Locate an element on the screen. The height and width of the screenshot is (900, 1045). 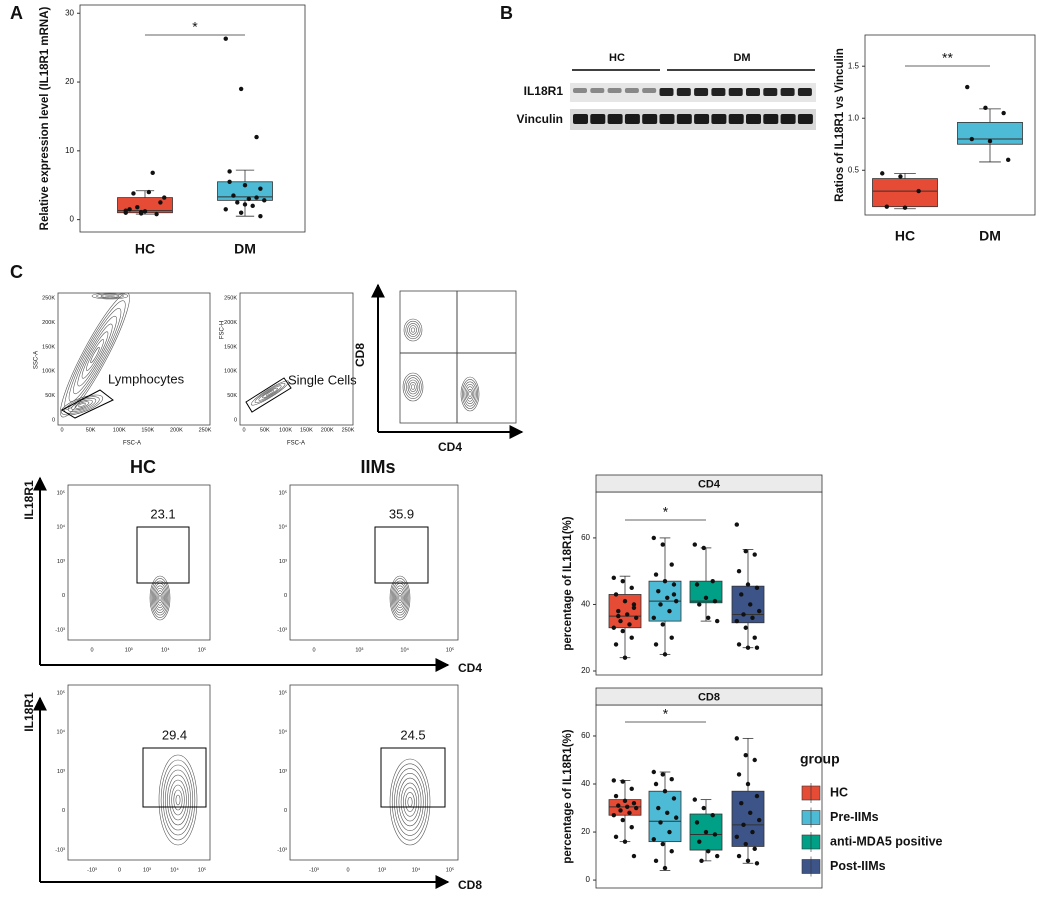
flow-axis-label: CD4 is located at coordinates (470, 668).